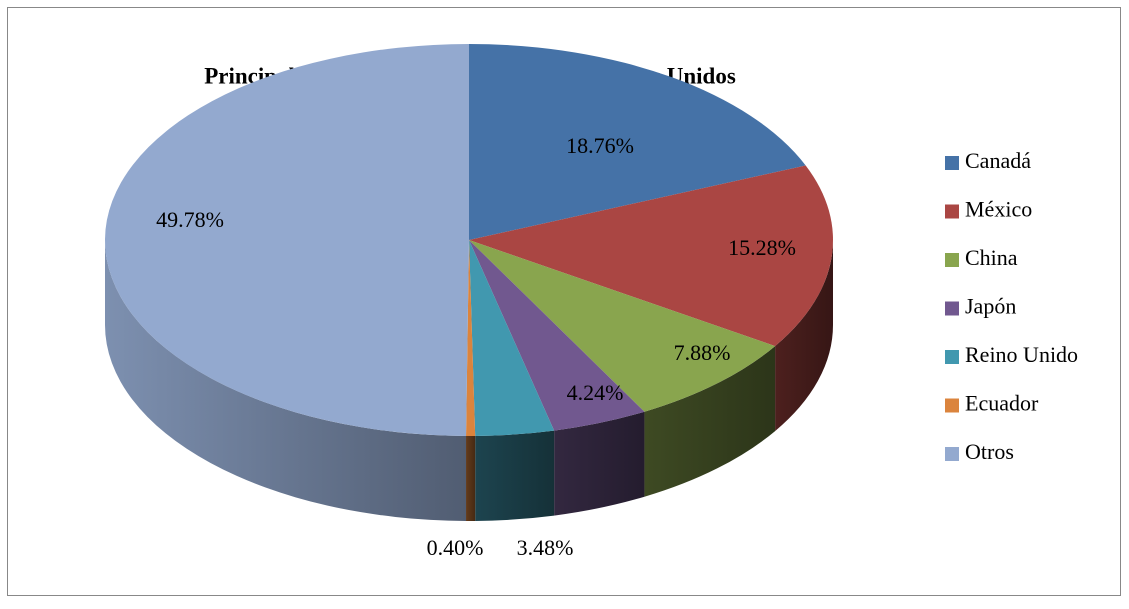 This screenshot has width=1129, height=609. Describe the element at coordinates (998, 209) in the screenshot. I see `legend-label: México` at that location.